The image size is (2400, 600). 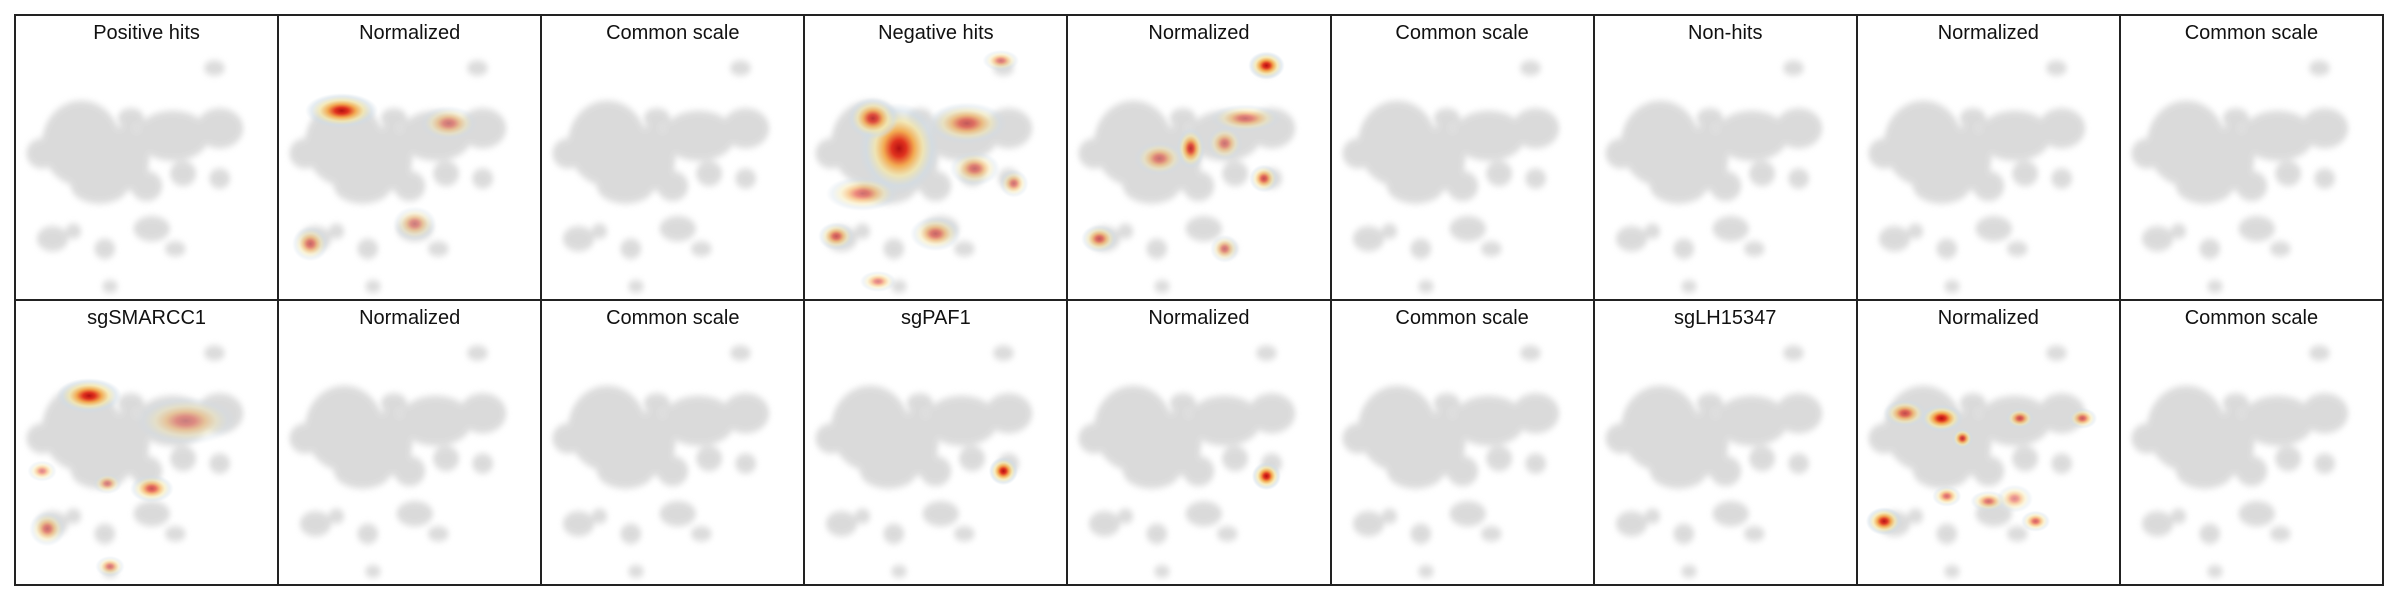 What do you see at coordinates (148, 443) in the screenshot?
I see `heatmap-panel: sgSMARCC1` at bounding box center [148, 443].